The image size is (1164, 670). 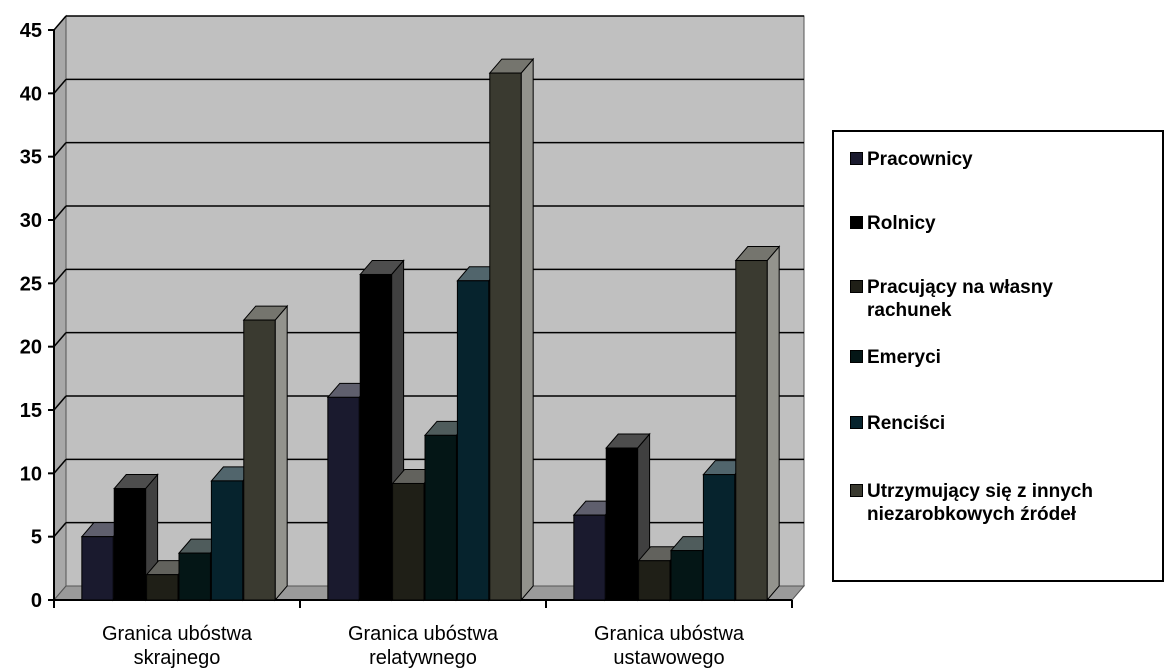 I want to click on legend-item: Emeryci, so click(x=1003, y=357).